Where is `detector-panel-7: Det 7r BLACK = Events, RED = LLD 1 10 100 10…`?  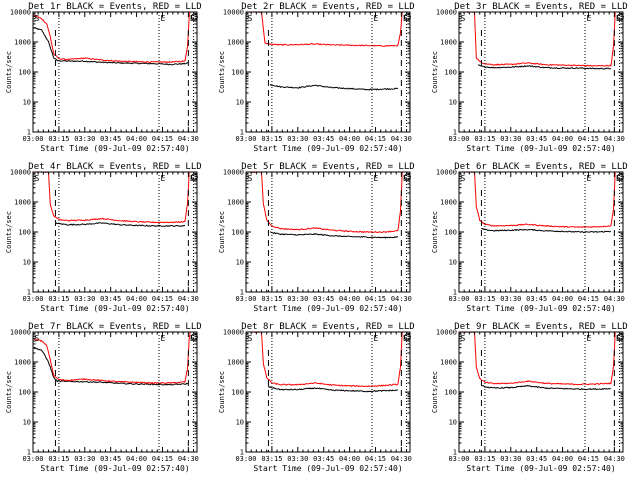 detector-panel-7: Det 7r BLACK = Events, RED = LLD 1 10 100 10… is located at coordinates (103, 397).